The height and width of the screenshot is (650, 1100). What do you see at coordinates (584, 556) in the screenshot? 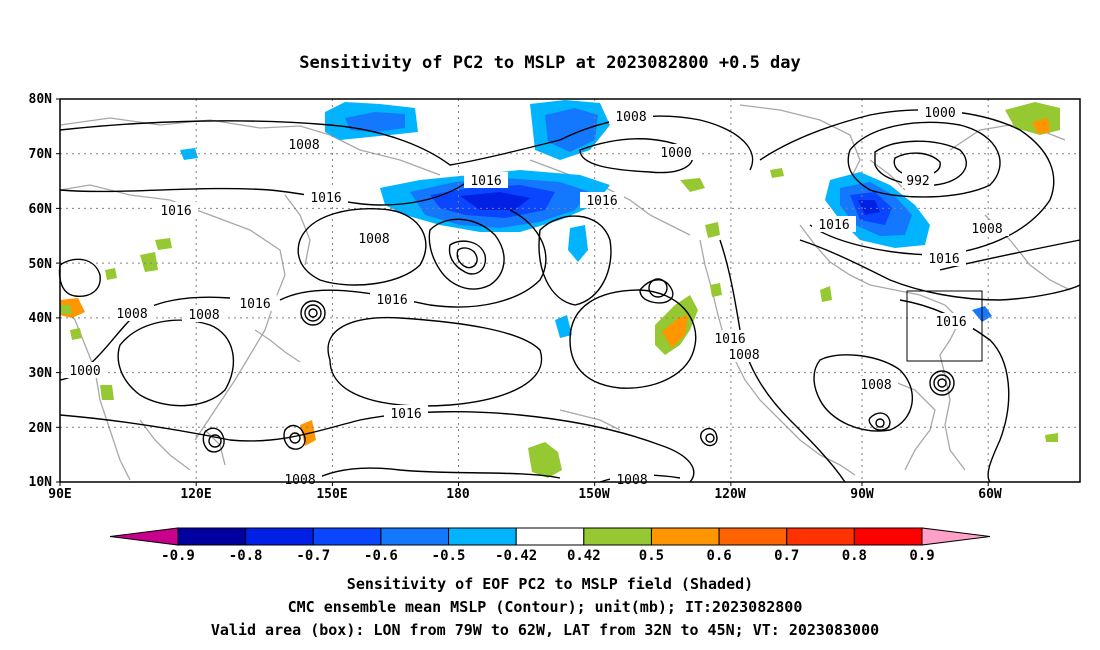
I see `colorbar-tick-label: 0.42` at bounding box center [584, 556].